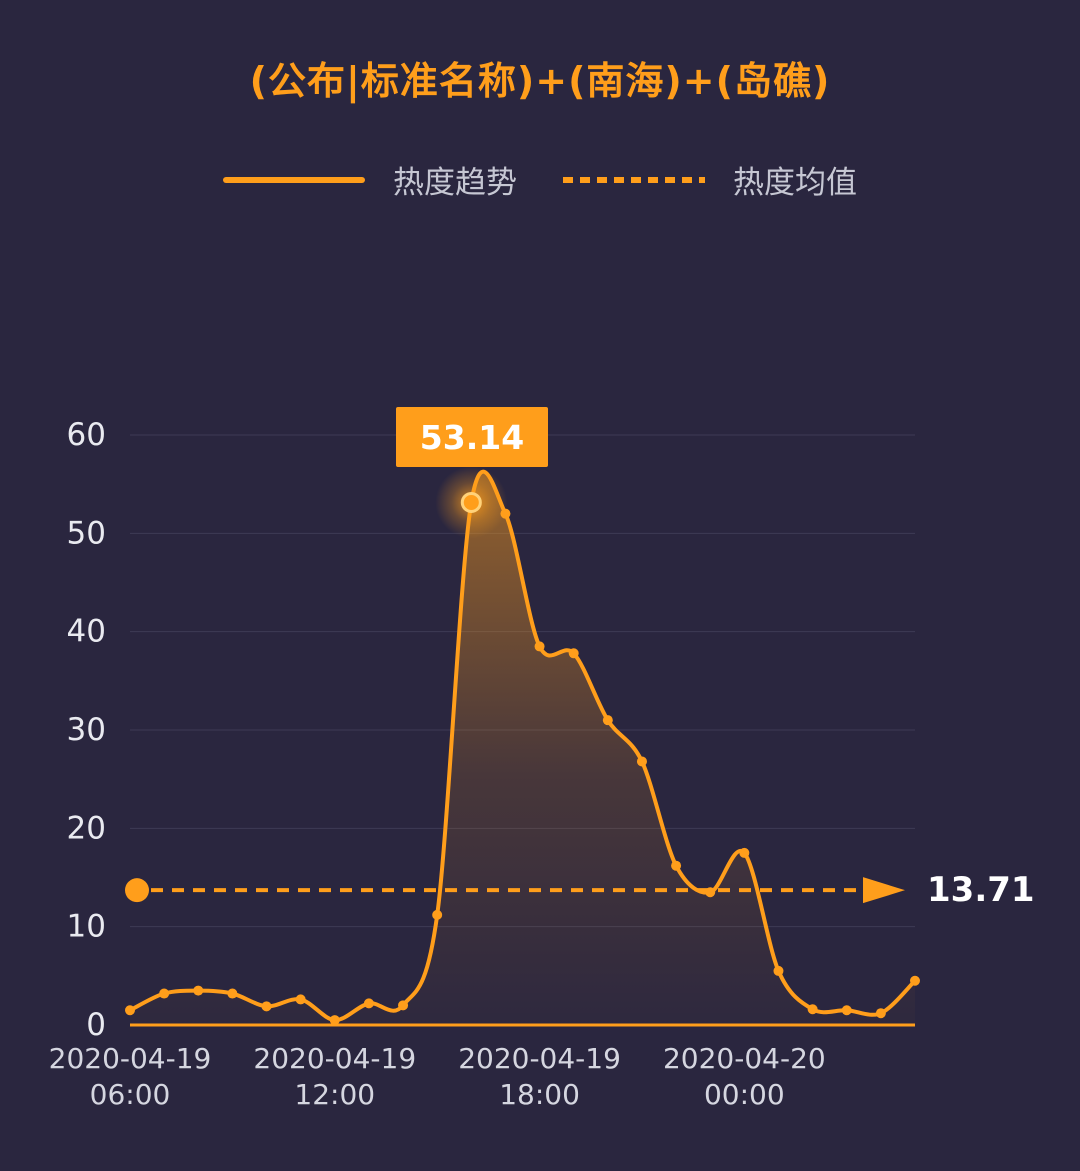  What do you see at coordinates (710, 179) in the screenshot?
I see `legend-item-mean: 热度均值` at bounding box center [710, 179].